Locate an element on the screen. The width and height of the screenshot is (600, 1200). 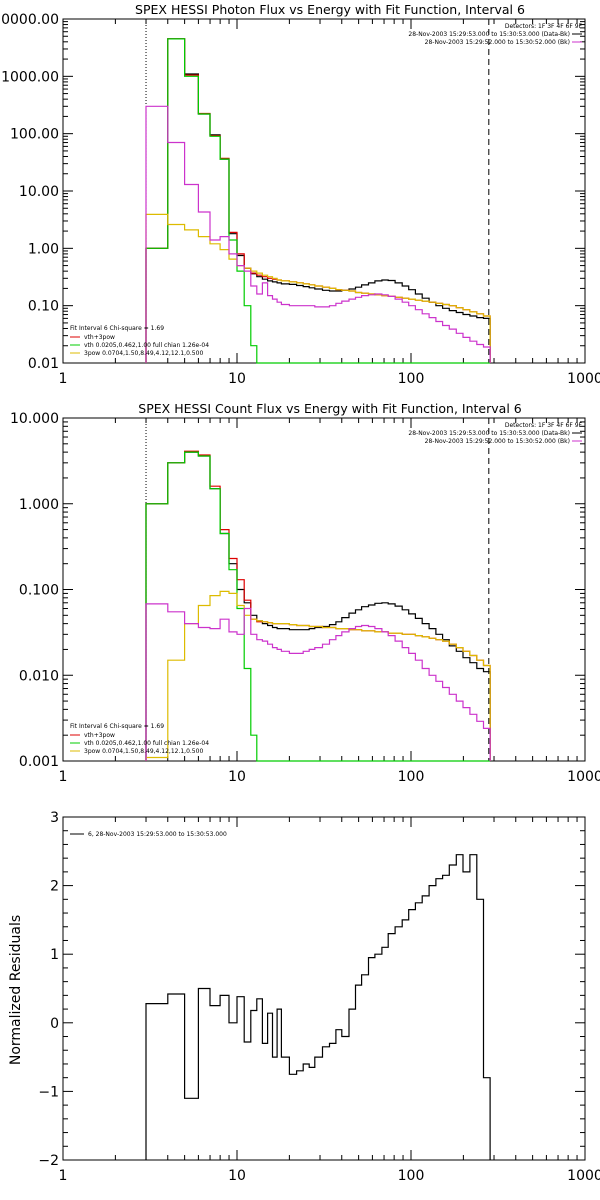
photon-flux-y-tick-label: 0.01 is located at coordinates (43, 364).